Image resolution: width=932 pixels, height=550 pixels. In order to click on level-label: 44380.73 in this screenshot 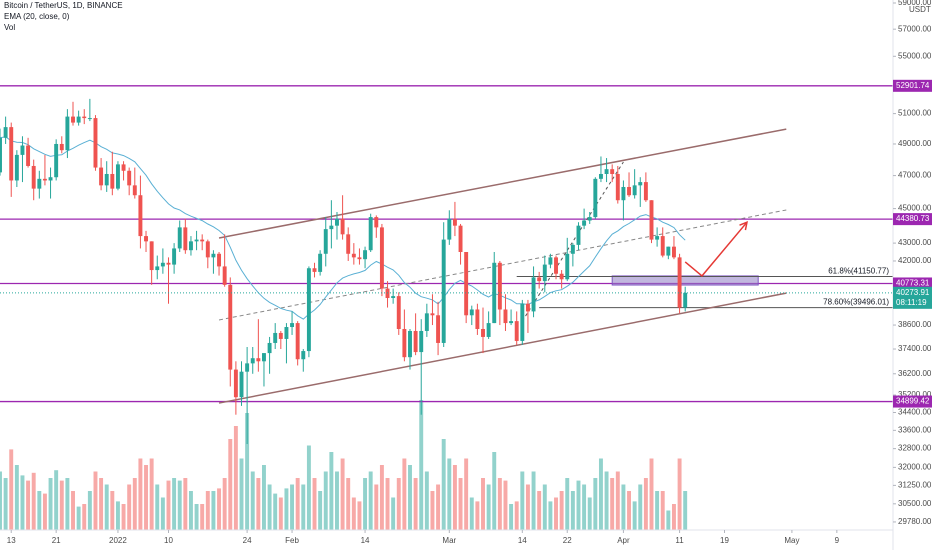, I will do `click(913, 218)`.